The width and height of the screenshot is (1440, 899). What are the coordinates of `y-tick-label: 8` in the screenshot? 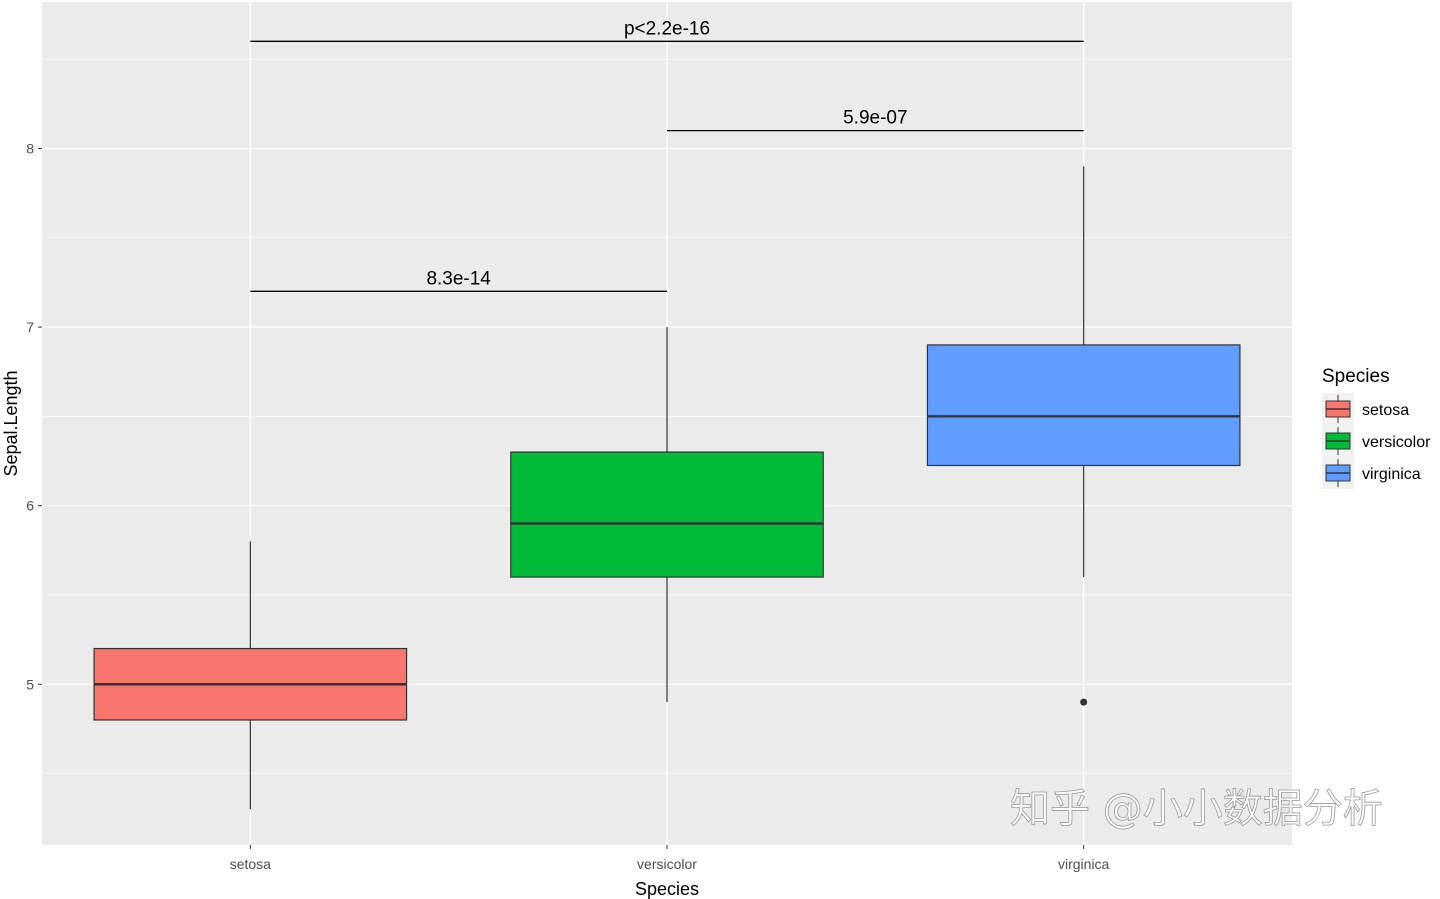 It's located at (30, 148).